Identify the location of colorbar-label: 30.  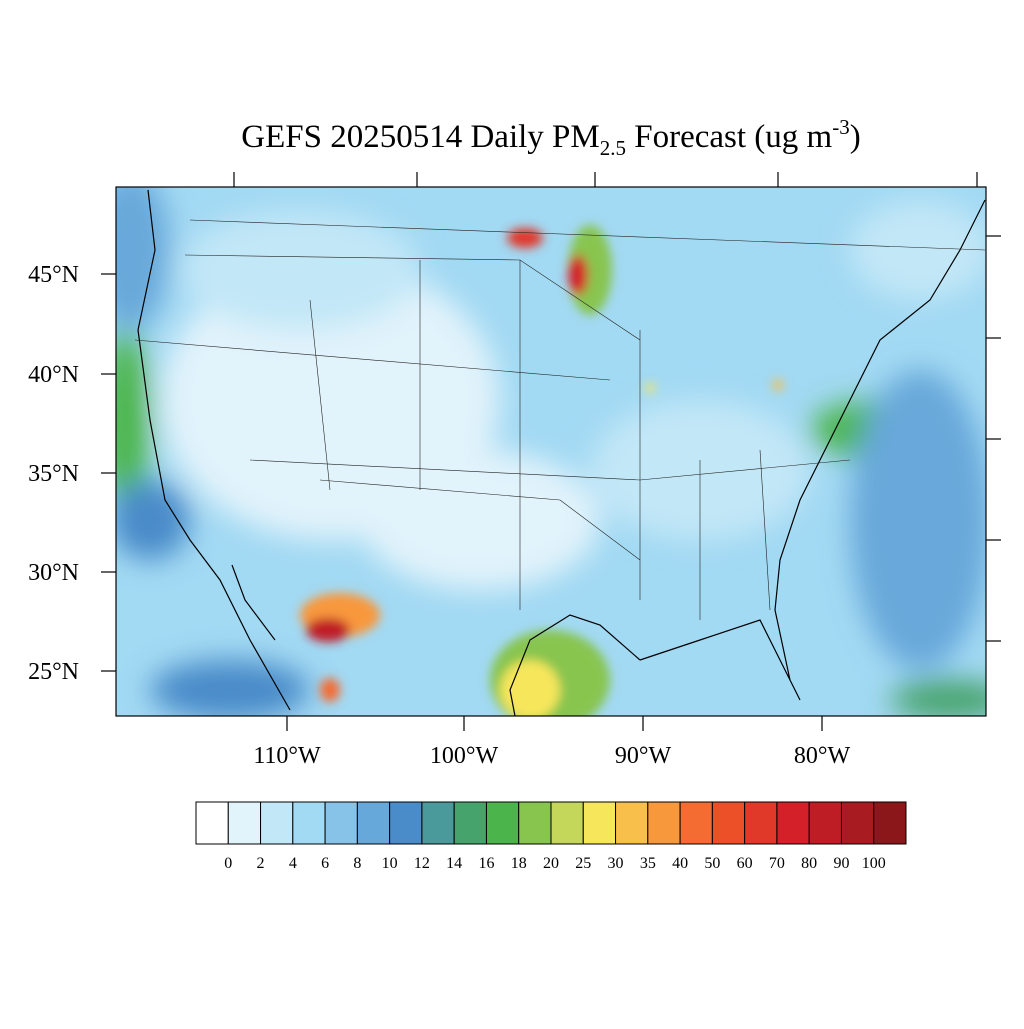
(616, 863).